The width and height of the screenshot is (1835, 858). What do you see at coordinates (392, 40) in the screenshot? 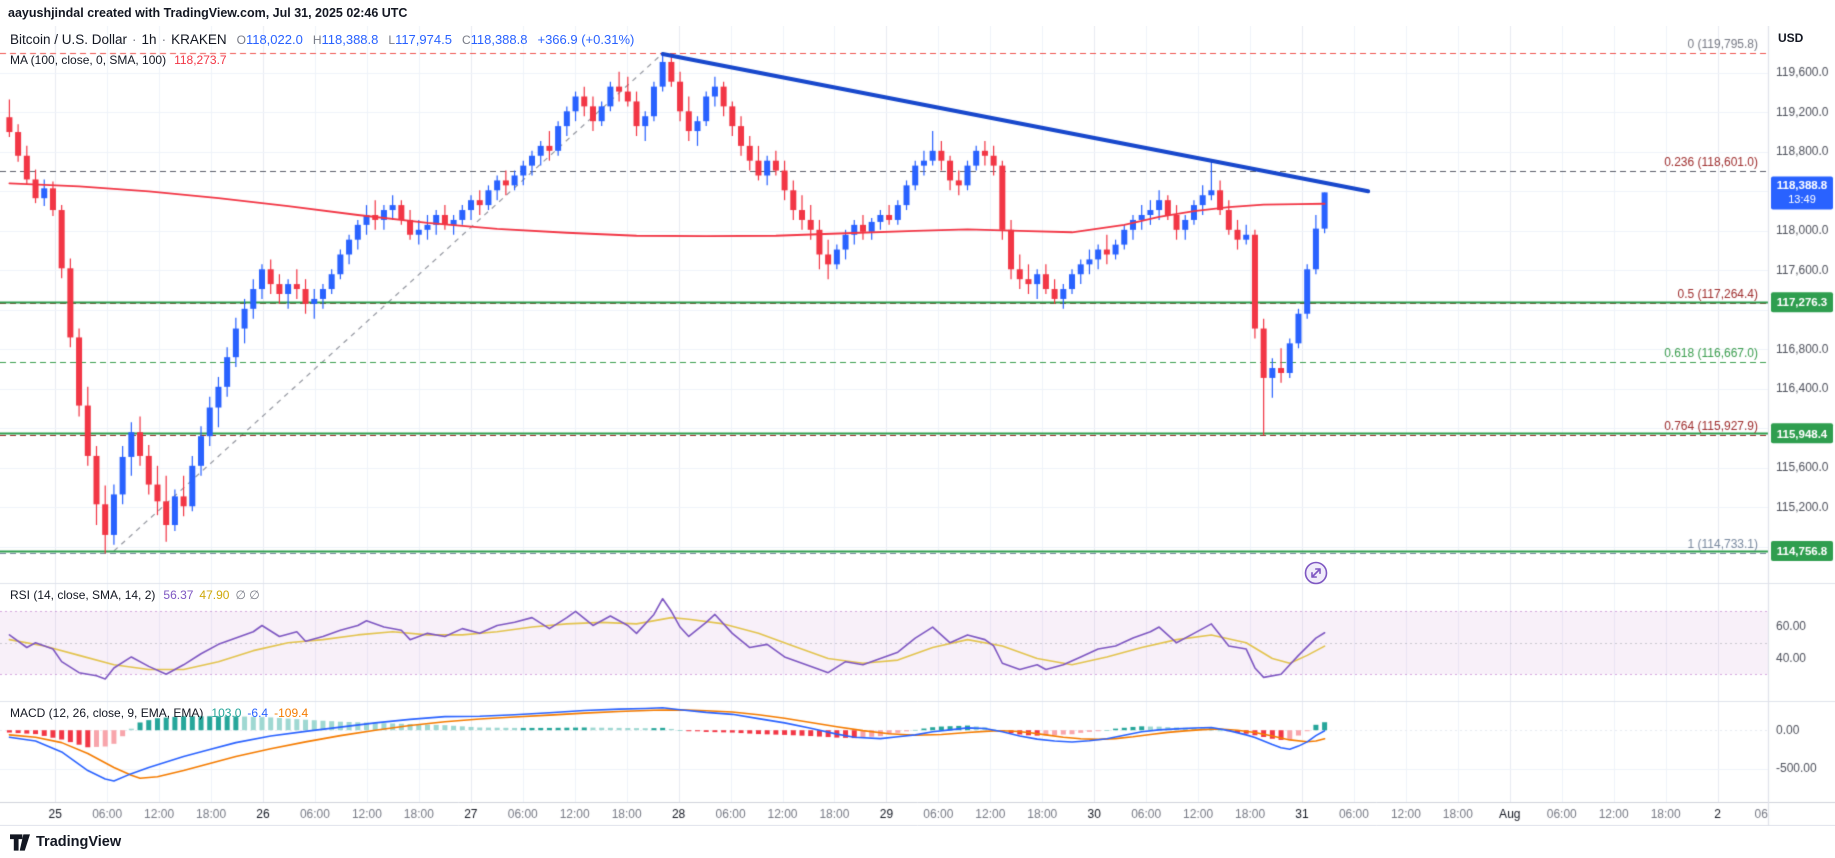
I see `low-label: L` at bounding box center [392, 40].